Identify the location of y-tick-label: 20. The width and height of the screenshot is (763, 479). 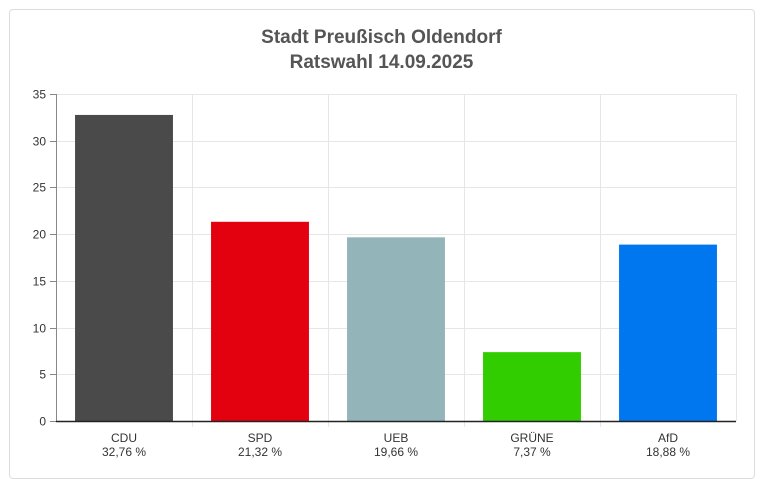
(40, 235).